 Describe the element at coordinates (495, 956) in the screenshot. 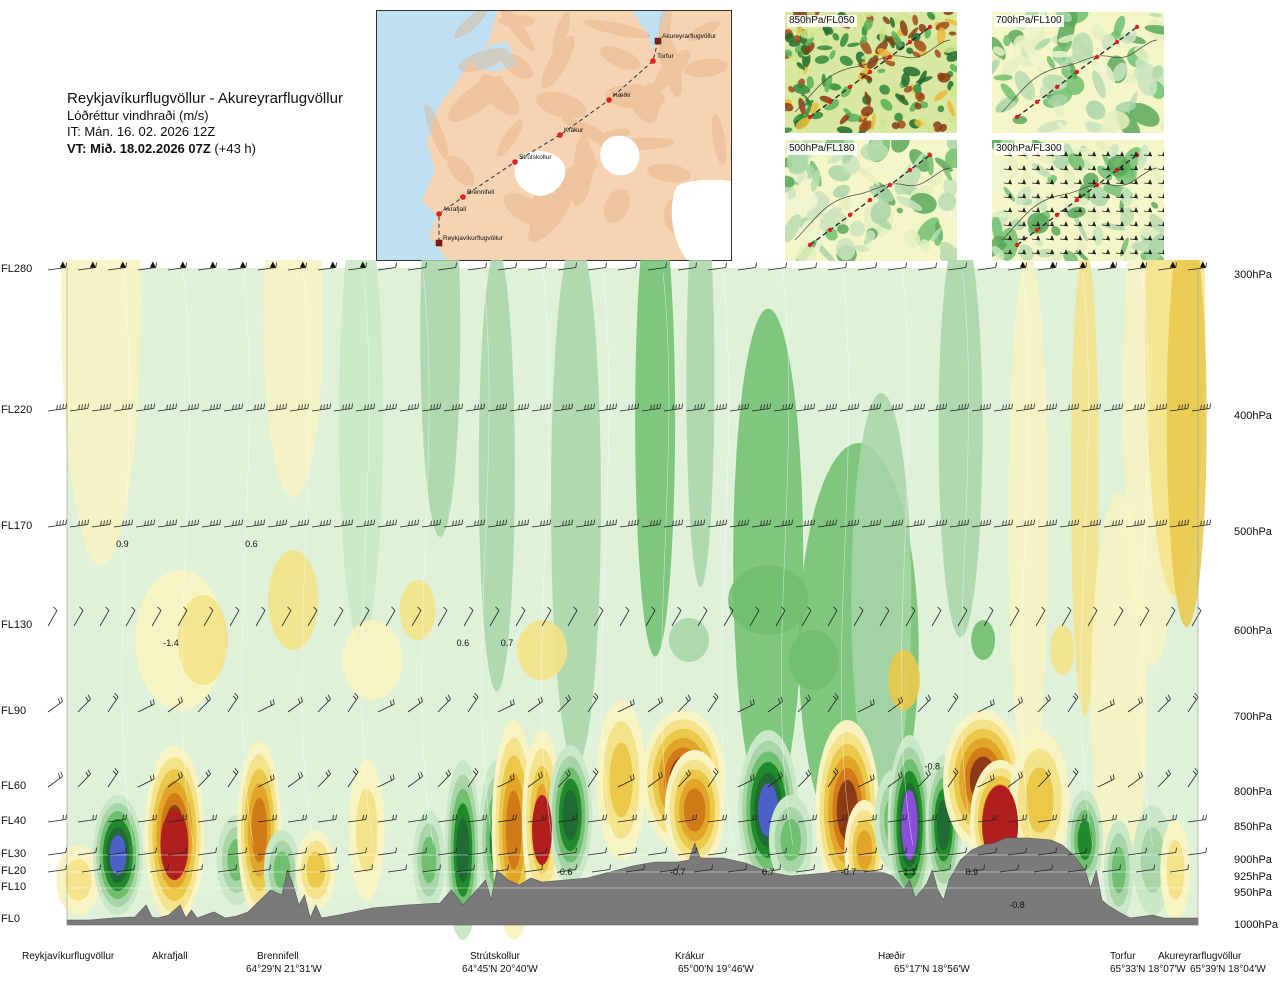

I see `location-name: Strútskollur` at that location.